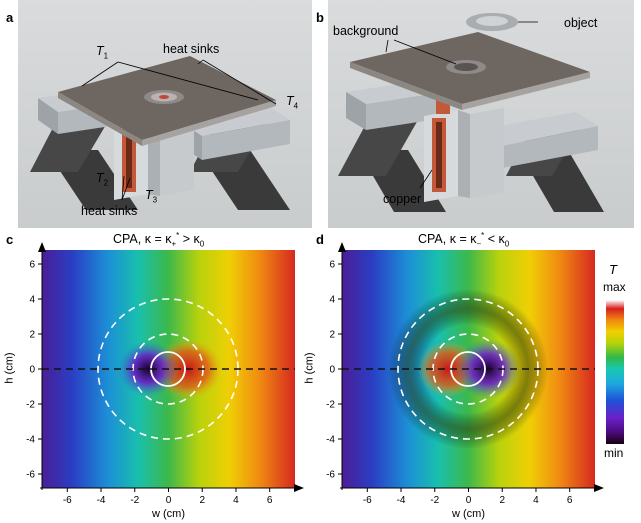 The height and width of the screenshot is (523, 641). What do you see at coordinates (236, 500) in the screenshot?
I see `plot-c-xtick-label: 4` at bounding box center [236, 500].